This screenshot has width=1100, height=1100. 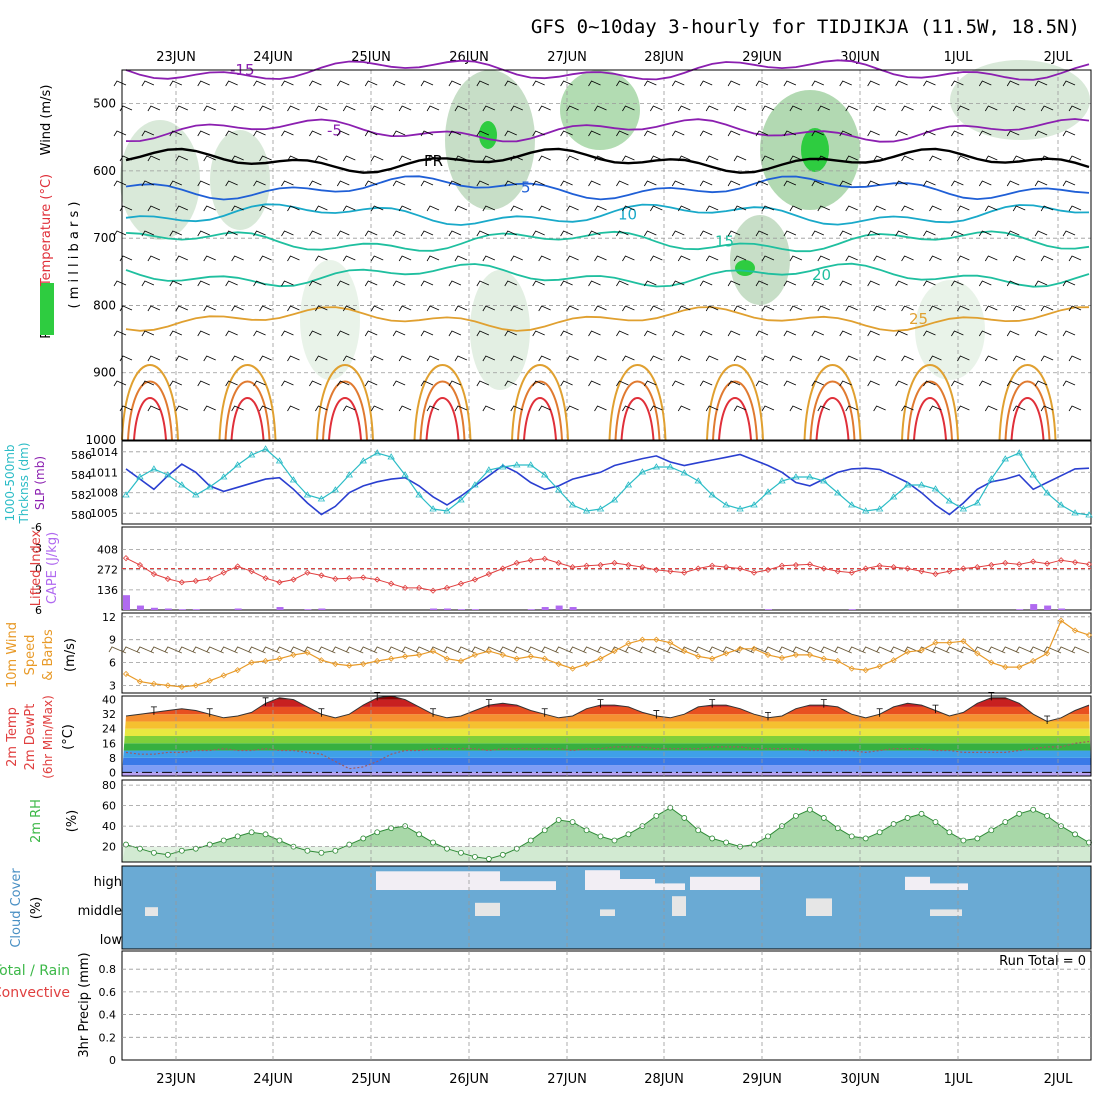 What do you see at coordinates (176, 57) in the screenshot?
I see `date-tick-top: 23JUN` at bounding box center [176, 57].